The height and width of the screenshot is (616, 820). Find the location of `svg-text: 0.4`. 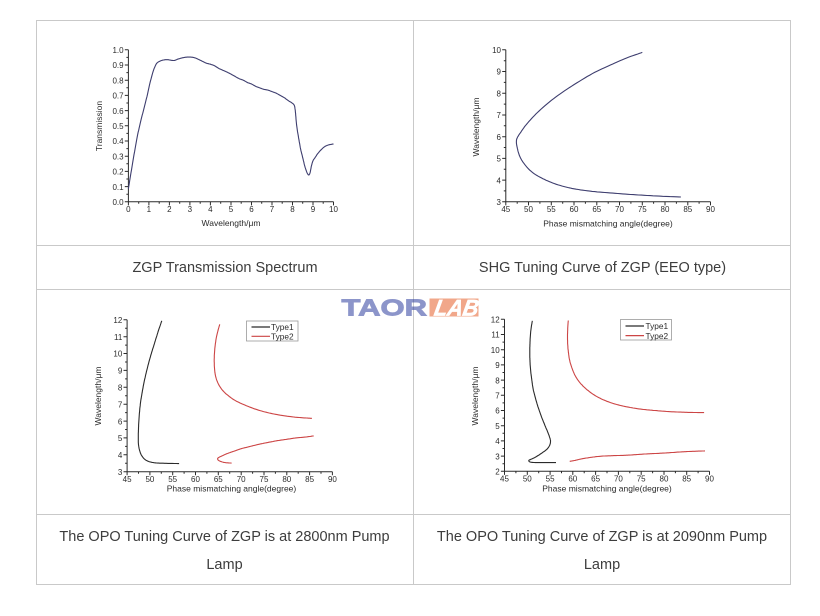

svg-text: 0.4 is located at coordinates (118, 141).